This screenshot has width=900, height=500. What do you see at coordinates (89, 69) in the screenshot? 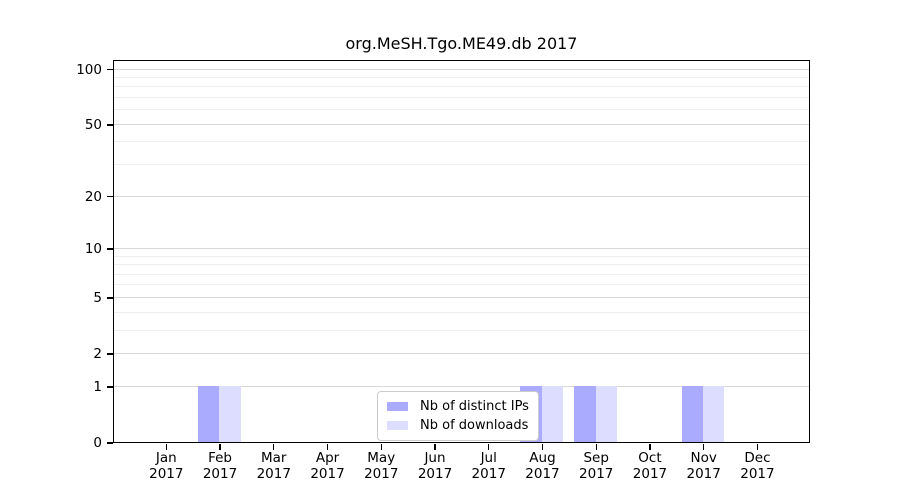
I see `y-axis-tick-label: 100` at bounding box center [89, 69].